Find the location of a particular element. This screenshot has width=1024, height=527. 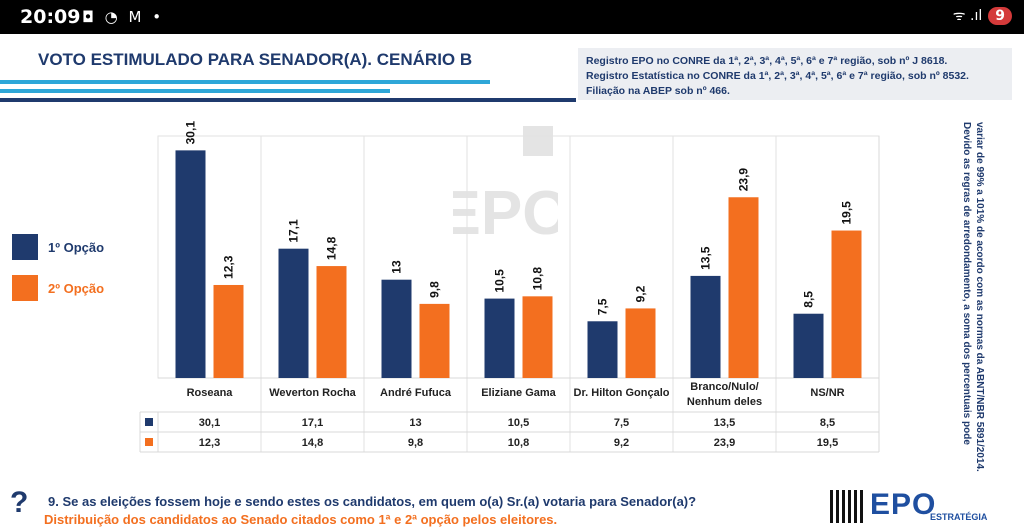

category-label: NS/NR is located at coordinates (827, 393).